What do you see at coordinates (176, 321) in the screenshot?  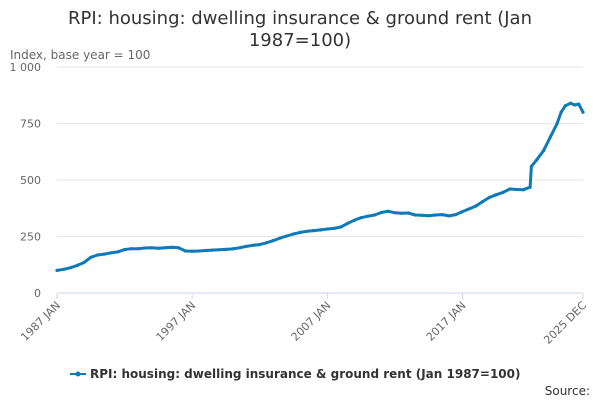 I see `x-tick-label: 1997 JAN` at bounding box center [176, 321].